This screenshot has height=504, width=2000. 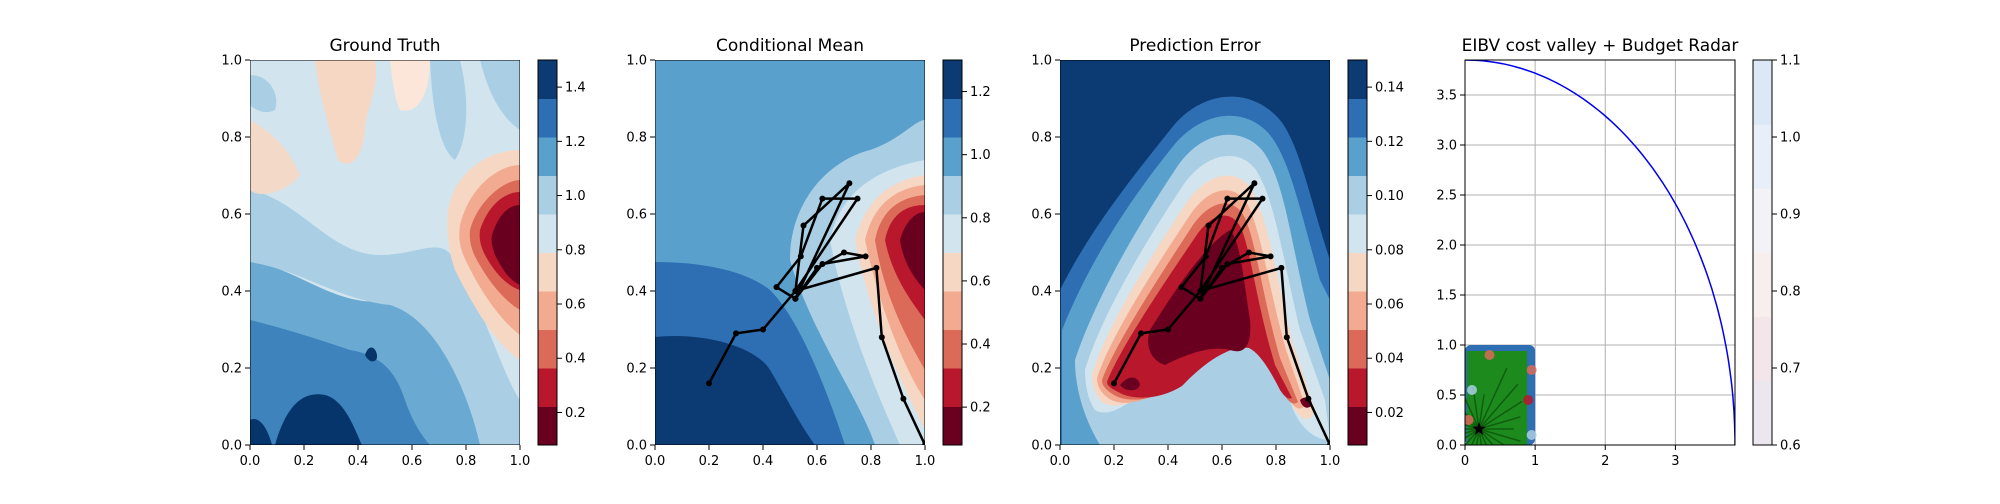 What do you see at coordinates (575, 88) in the screenshot?
I see `colorbar-tick-label: 1.4` at bounding box center [575, 88].